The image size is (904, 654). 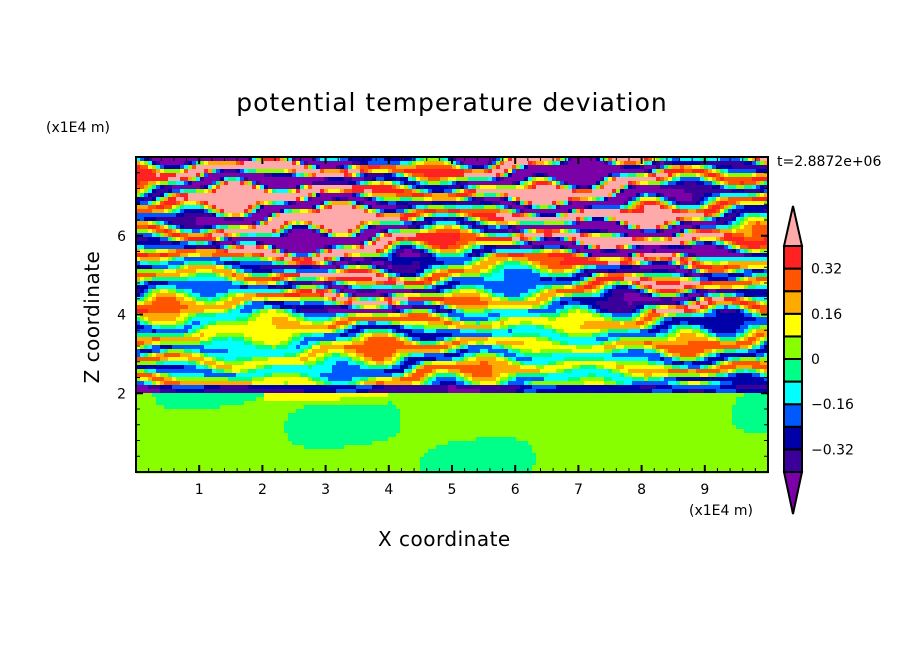 I want to click on time-label: t=2.8872e+06, so click(x=829, y=162).